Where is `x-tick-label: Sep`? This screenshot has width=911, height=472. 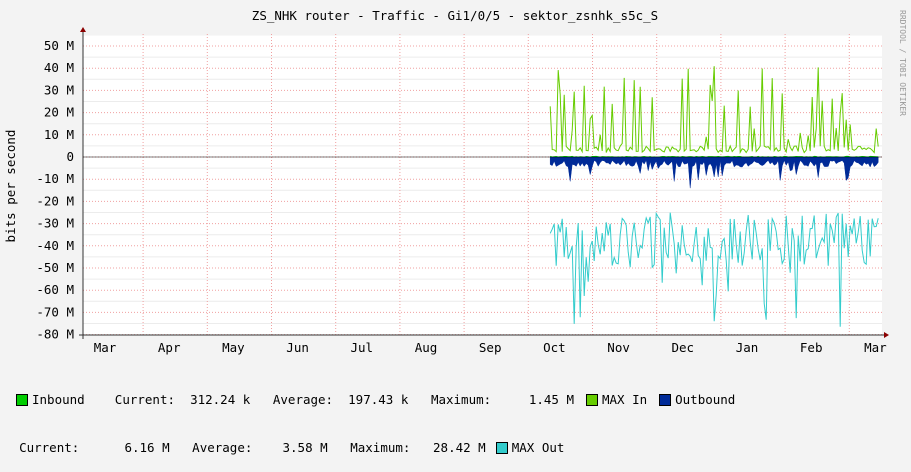
x-tick-label: Sep is located at coordinates (490, 347).